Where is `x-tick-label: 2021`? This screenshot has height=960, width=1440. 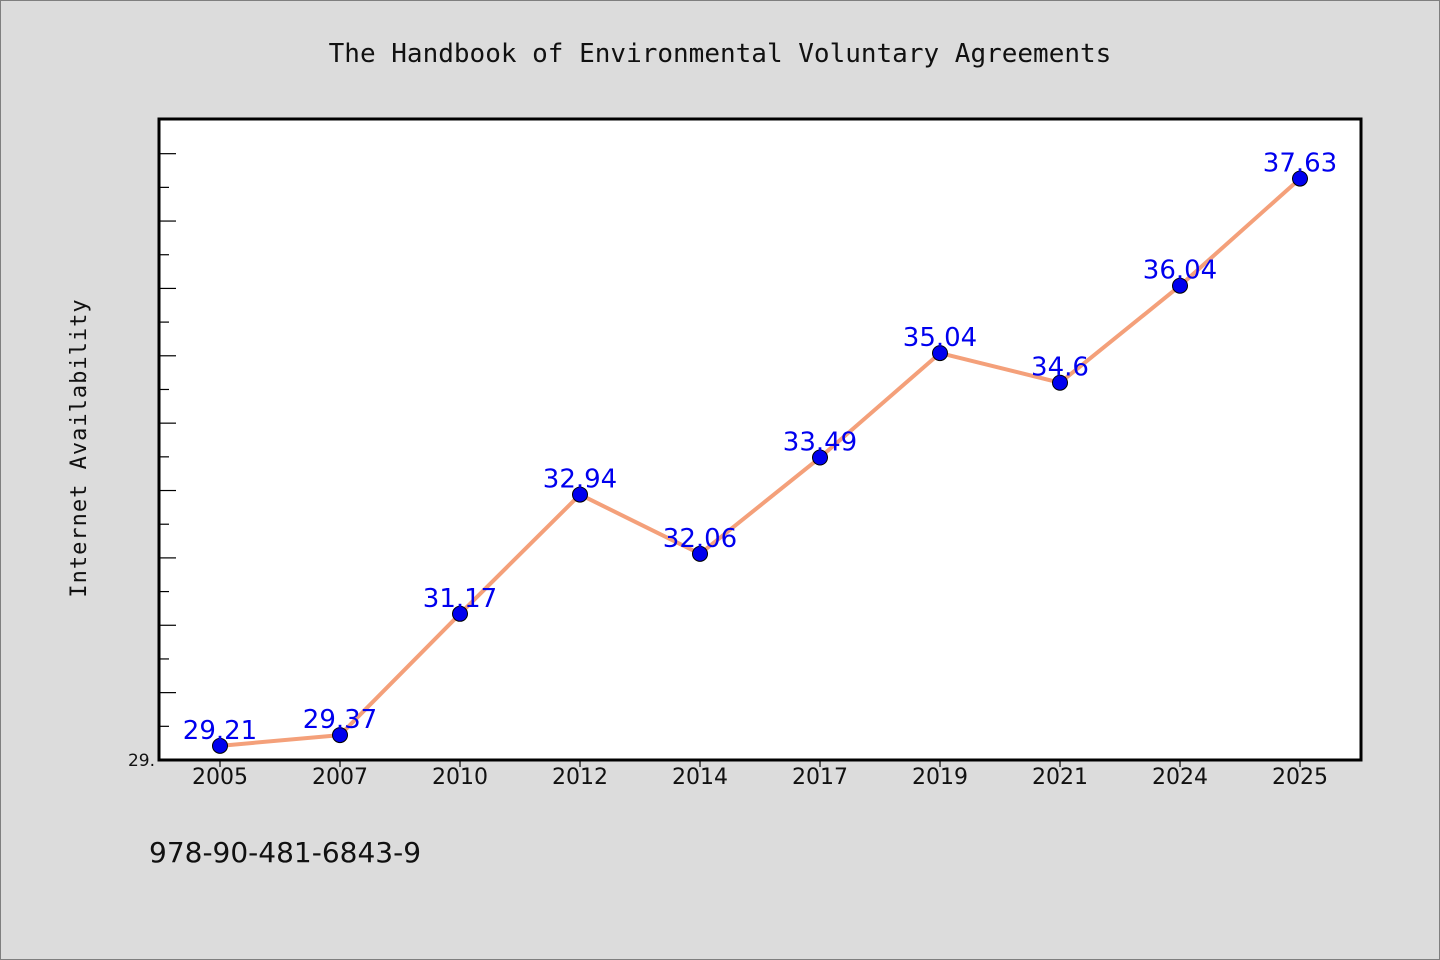 x-tick-label: 2021 is located at coordinates (1060, 777).